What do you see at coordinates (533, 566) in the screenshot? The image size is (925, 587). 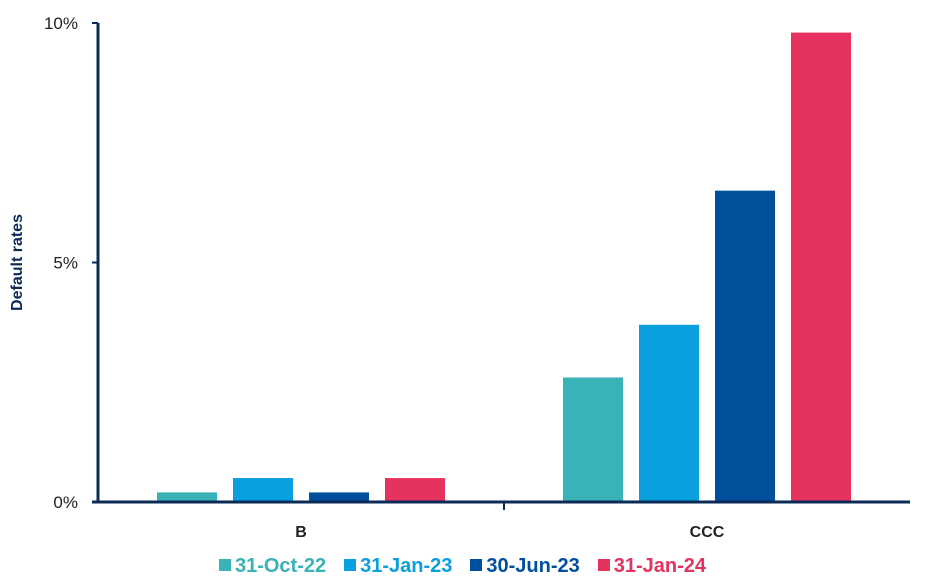 I see `legend-label: 30-Jun-23` at bounding box center [533, 566].